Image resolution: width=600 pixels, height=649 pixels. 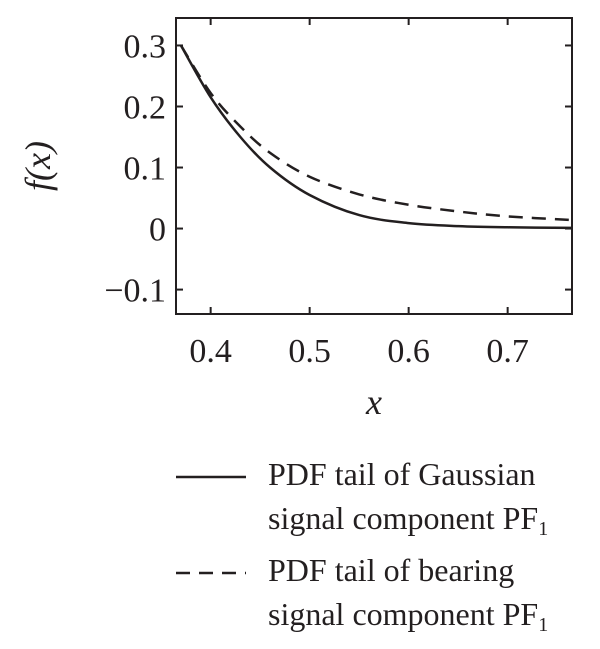 What do you see at coordinates (309, 351) in the screenshot?
I see `x-tick-label: 0.5` at bounding box center [309, 351].